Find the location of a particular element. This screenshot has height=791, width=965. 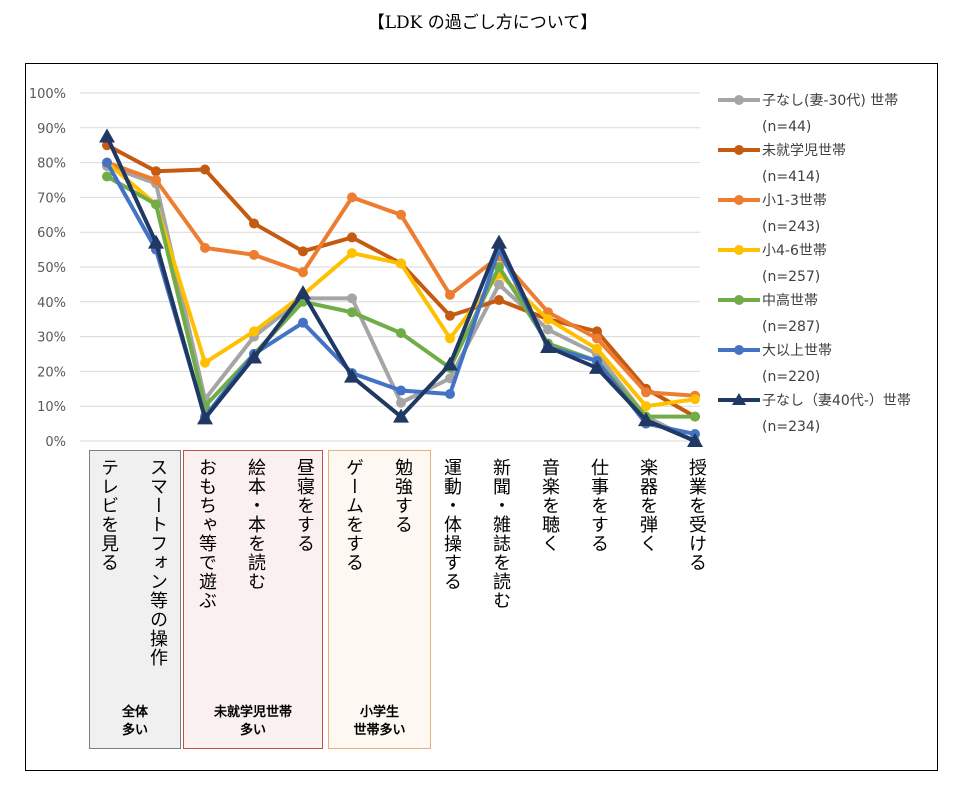

legend-count: (n=287) is located at coordinates (791, 327).